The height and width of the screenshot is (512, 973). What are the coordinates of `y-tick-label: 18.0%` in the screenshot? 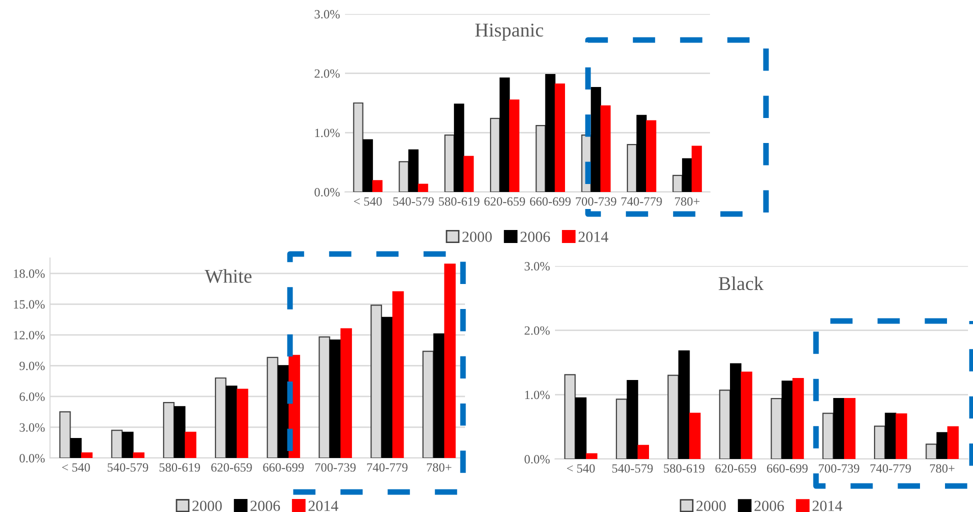 It's located at (29, 273).